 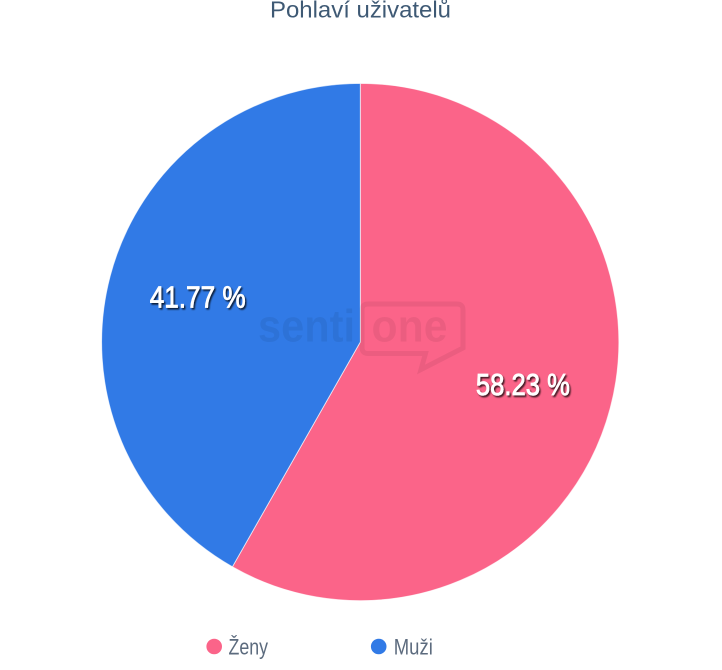 I want to click on svg-text: Pohlaví uživatelů, so click(x=360, y=11).